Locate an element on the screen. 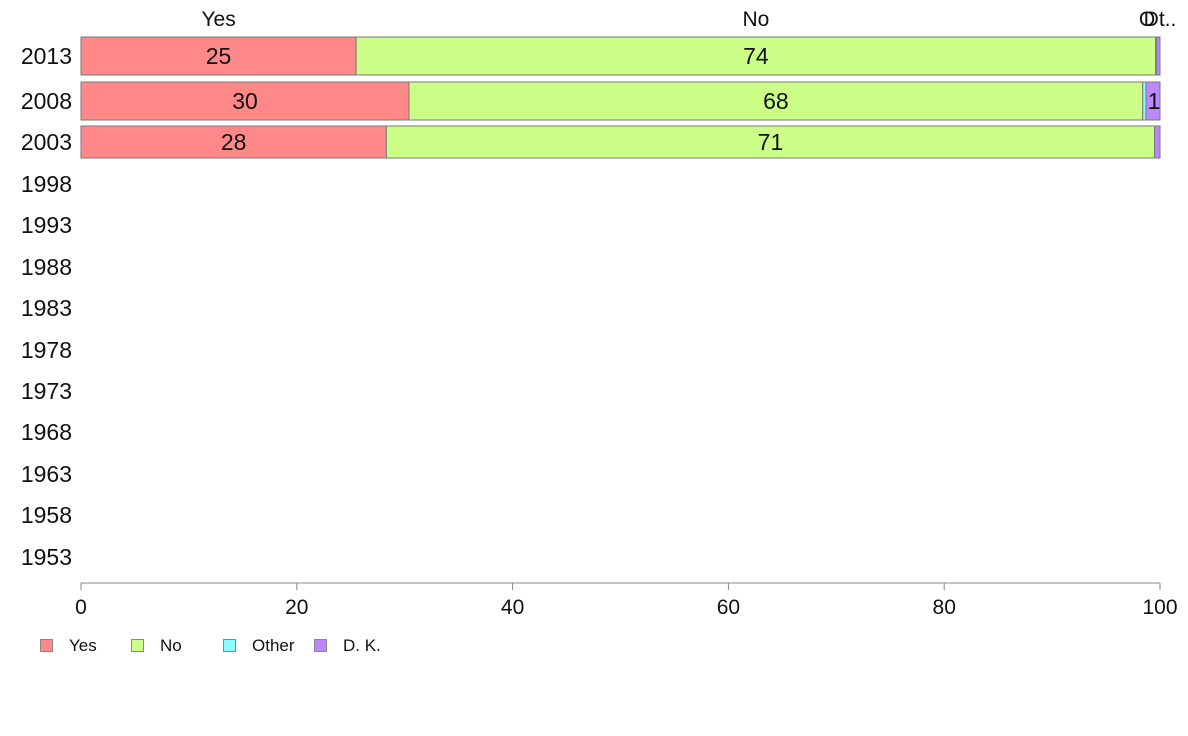 The image size is (1188, 736). category-label-1993: 1993 is located at coordinates (46, 225).